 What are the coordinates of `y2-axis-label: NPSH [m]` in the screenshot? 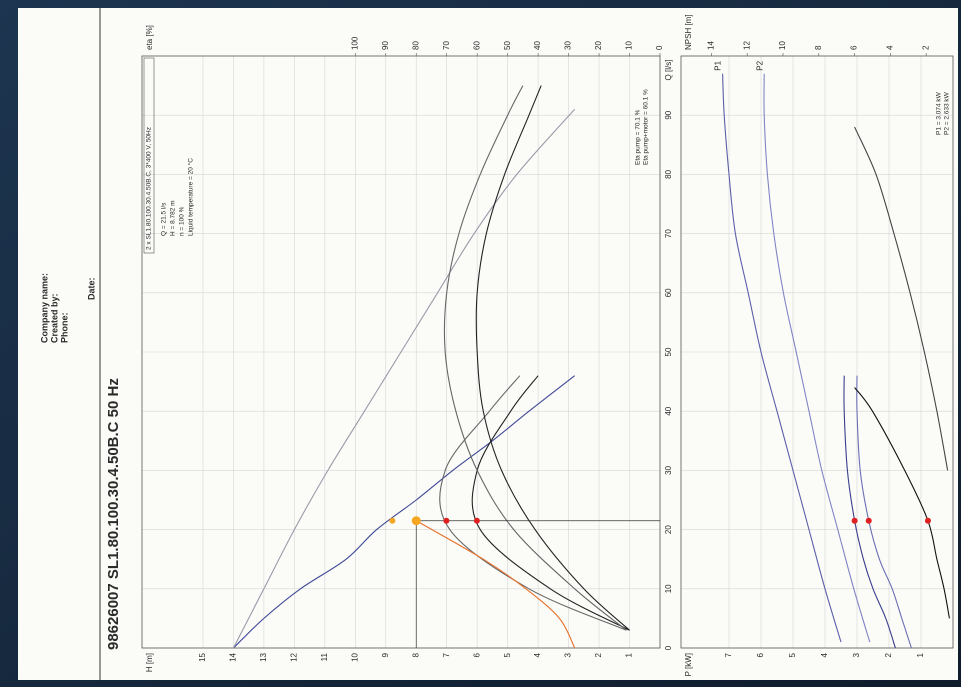 It's located at (688, 32).